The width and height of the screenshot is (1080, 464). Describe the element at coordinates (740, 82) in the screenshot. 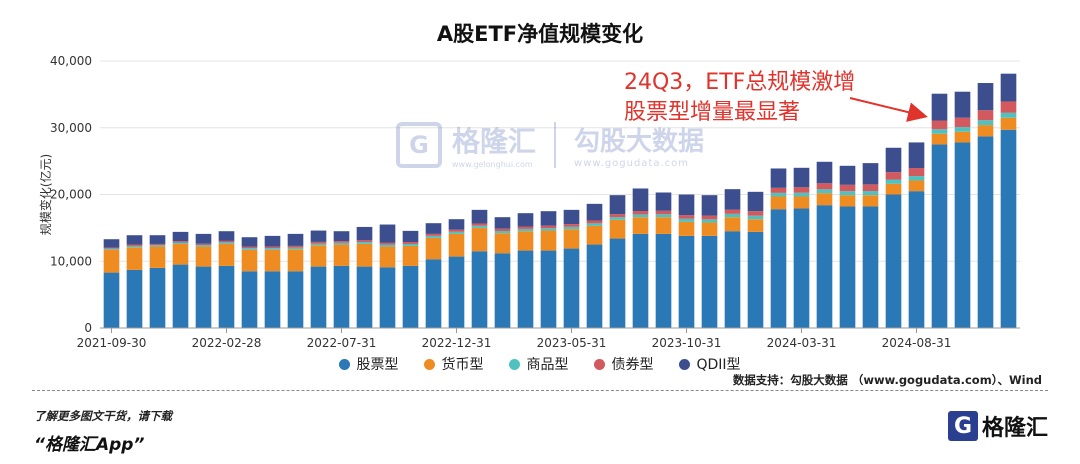

I see `annotation-line-1: 24Q3，ETF总规模激增` at that location.